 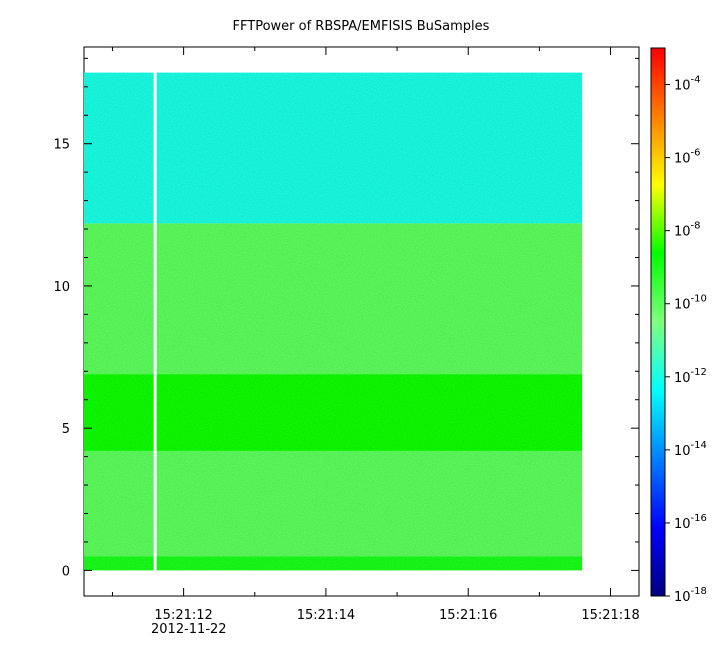 What do you see at coordinates (610, 615) in the screenshot?
I see `x-tick-label: 15:21:18` at bounding box center [610, 615].